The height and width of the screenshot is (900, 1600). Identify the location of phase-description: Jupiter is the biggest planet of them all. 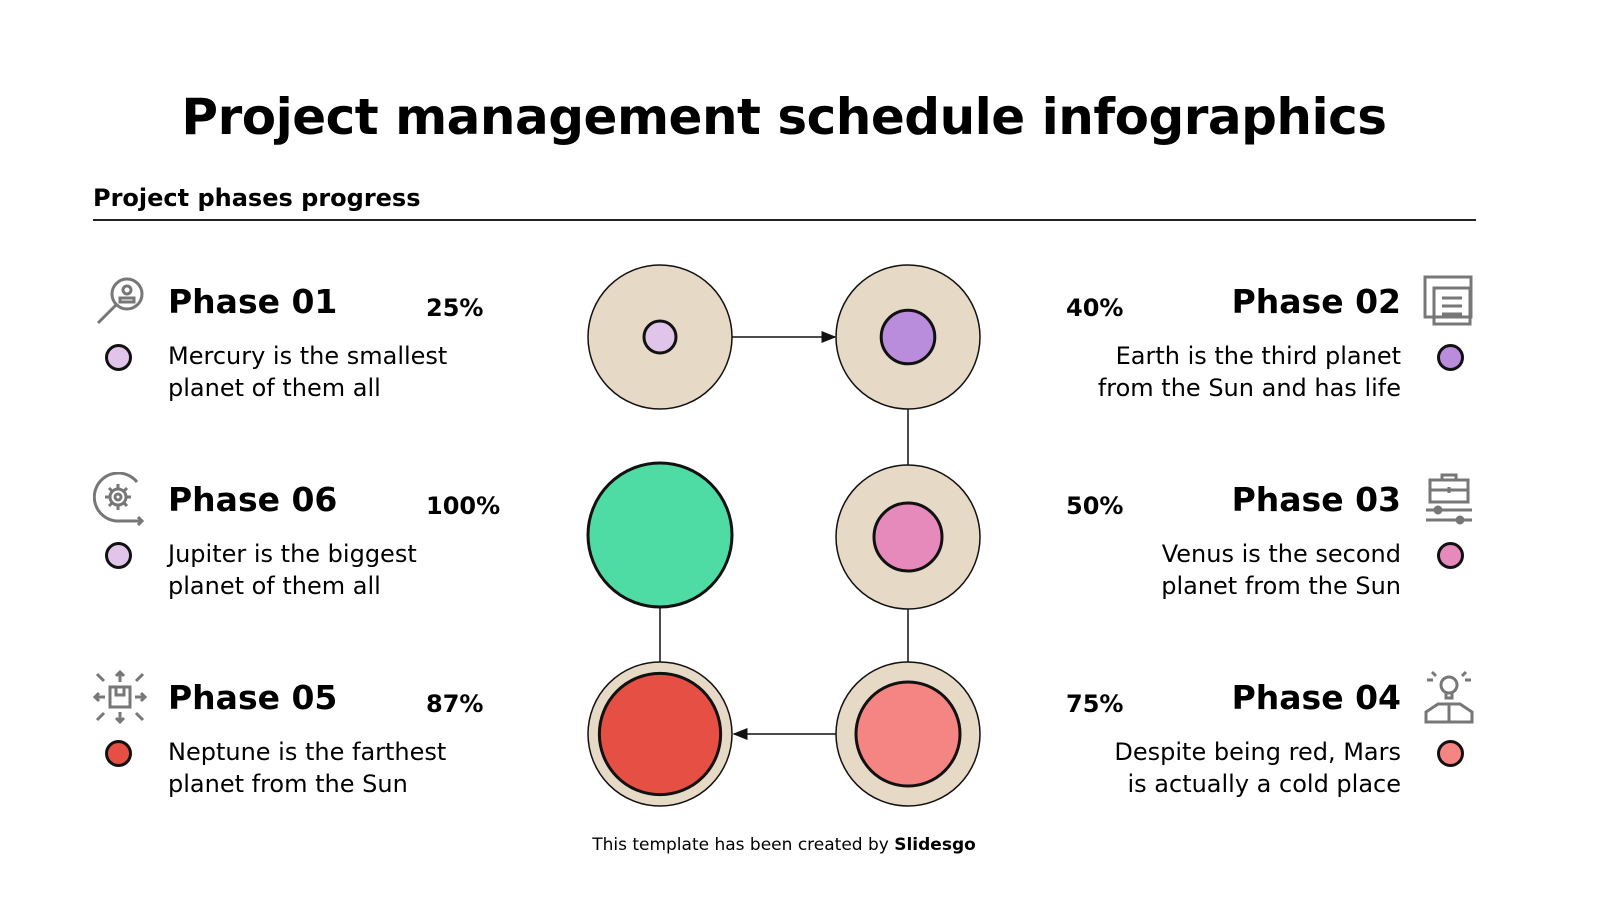
(292, 570).